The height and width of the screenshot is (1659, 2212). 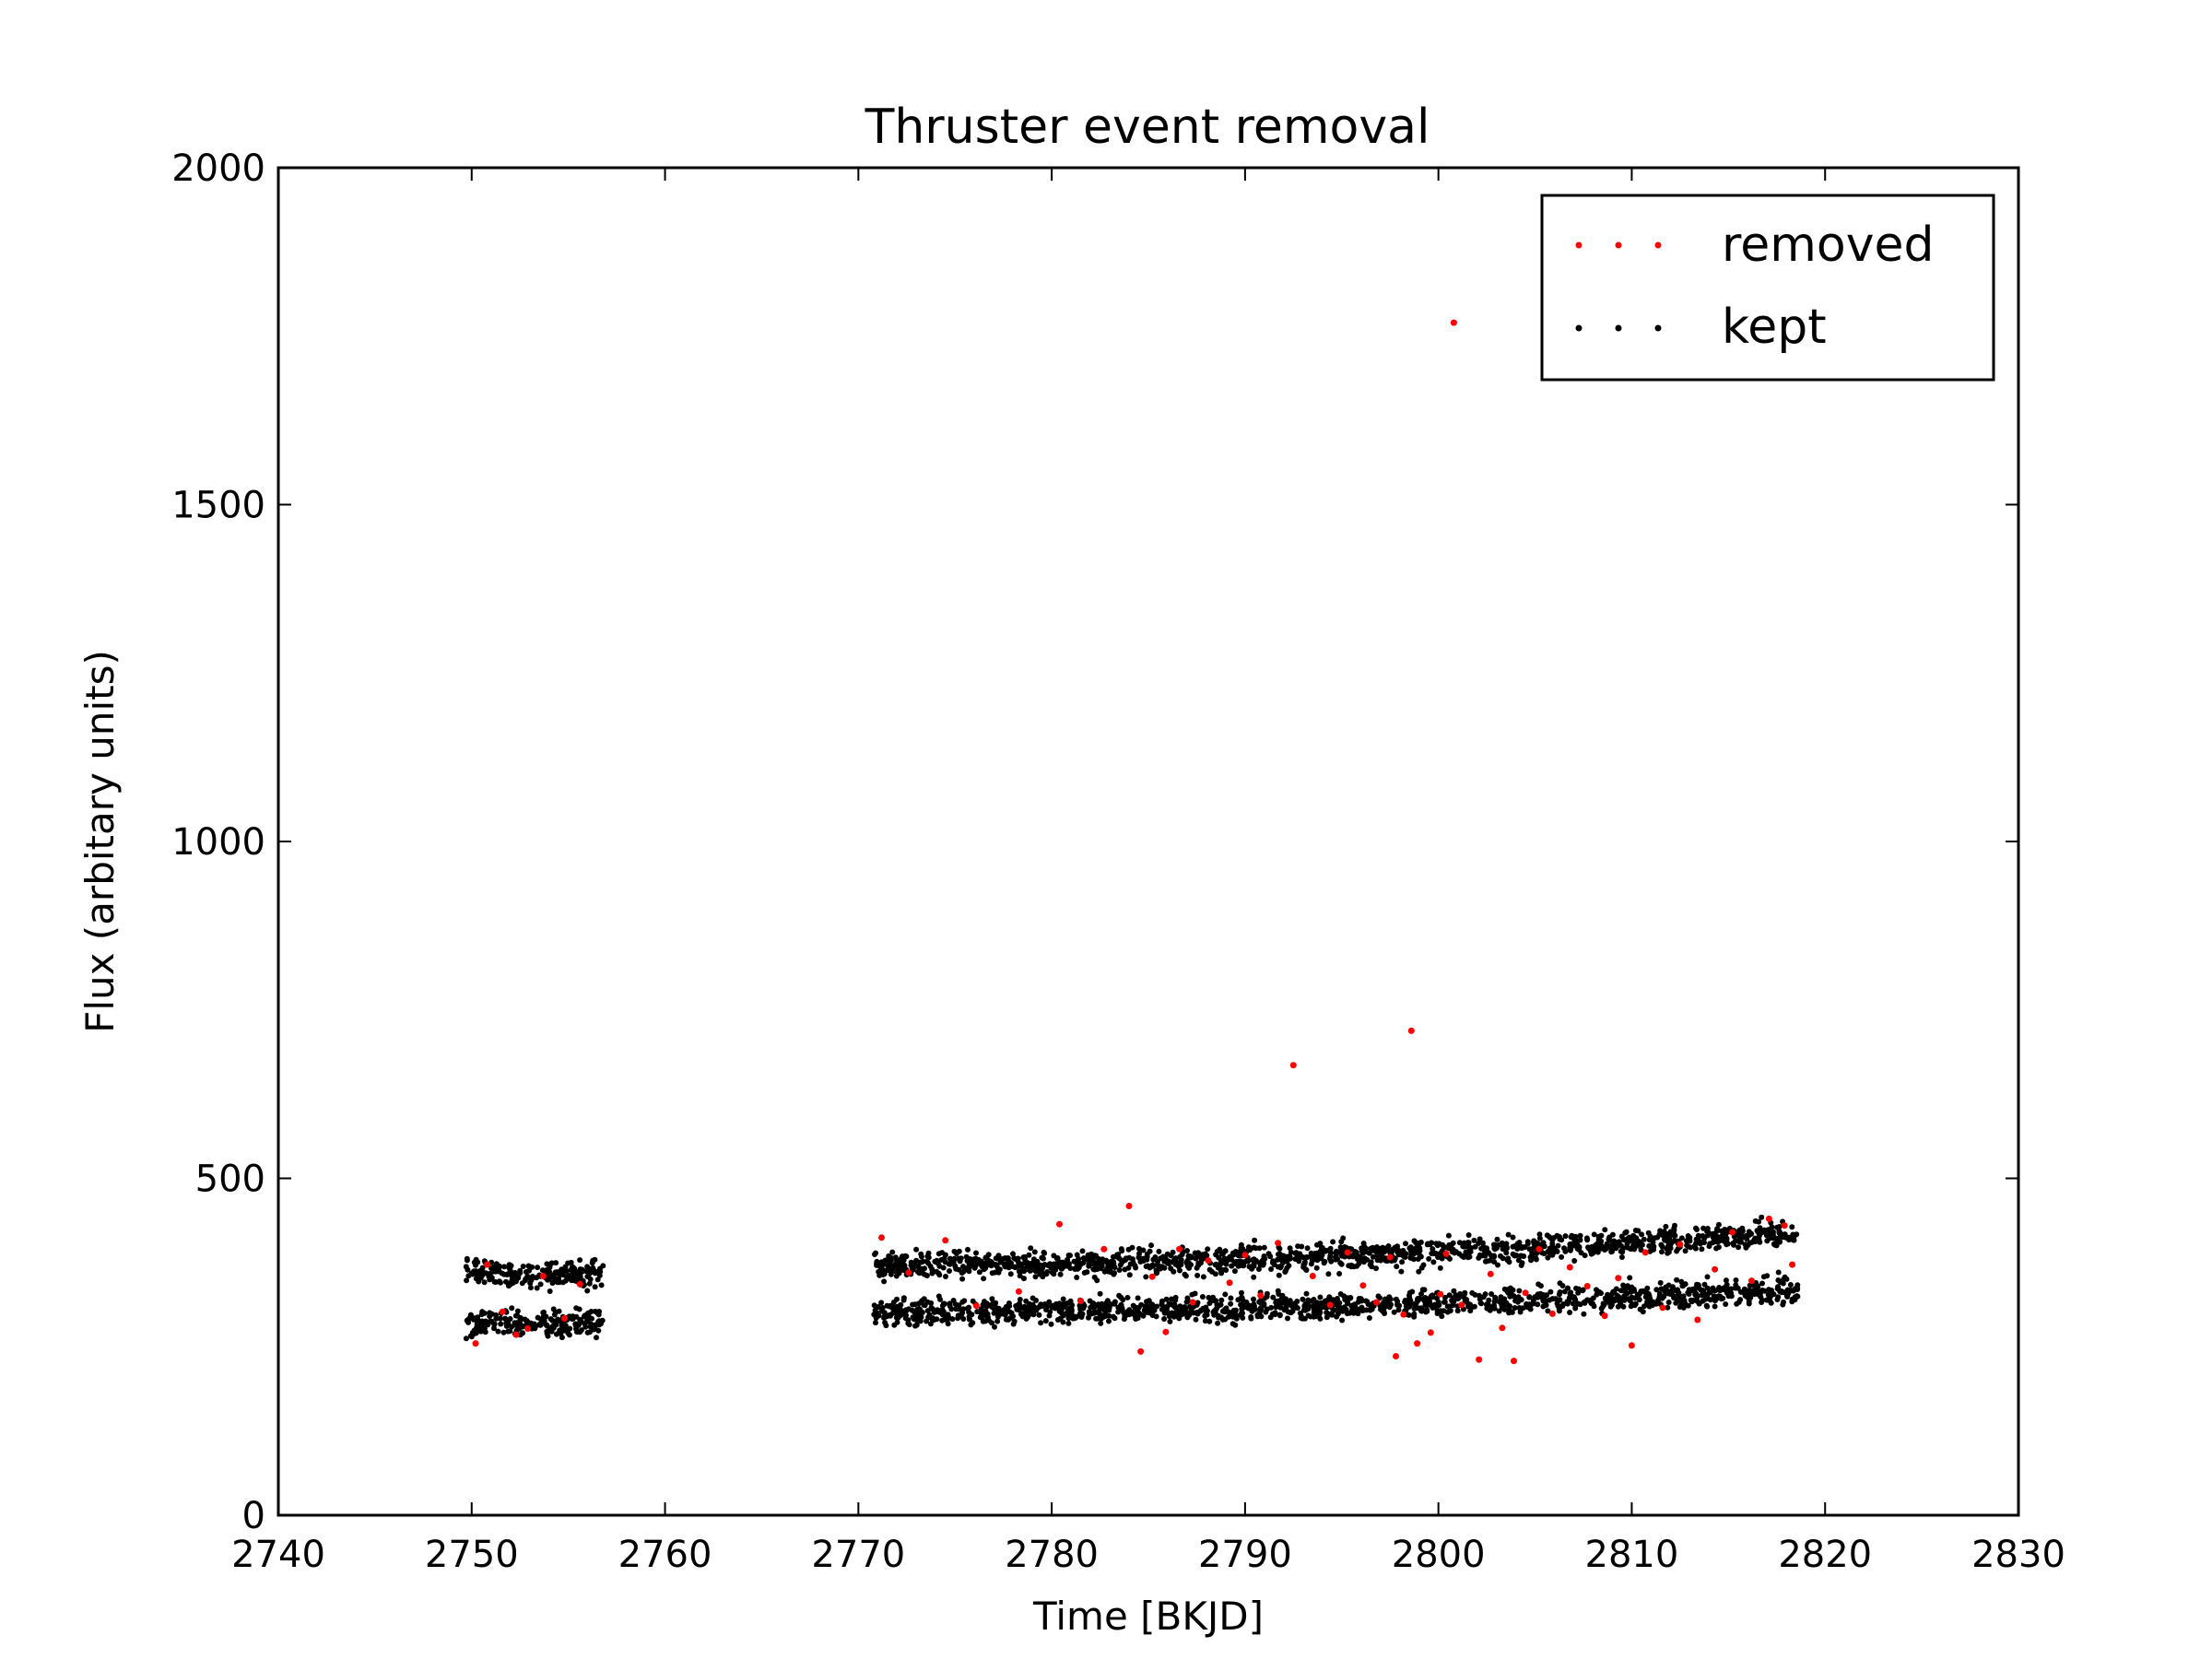 What do you see at coordinates (1658, 245) in the screenshot?
I see `legend-marker-removed` at bounding box center [1658, 245].